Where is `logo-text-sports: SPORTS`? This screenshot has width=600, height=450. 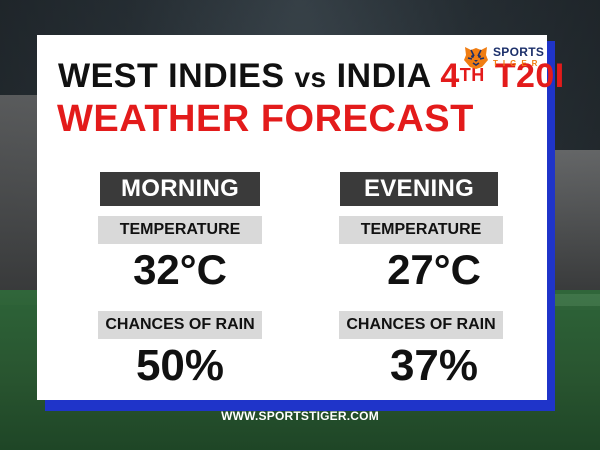
logo-text-sports: SPORTS is located at coordinates (519, 52).